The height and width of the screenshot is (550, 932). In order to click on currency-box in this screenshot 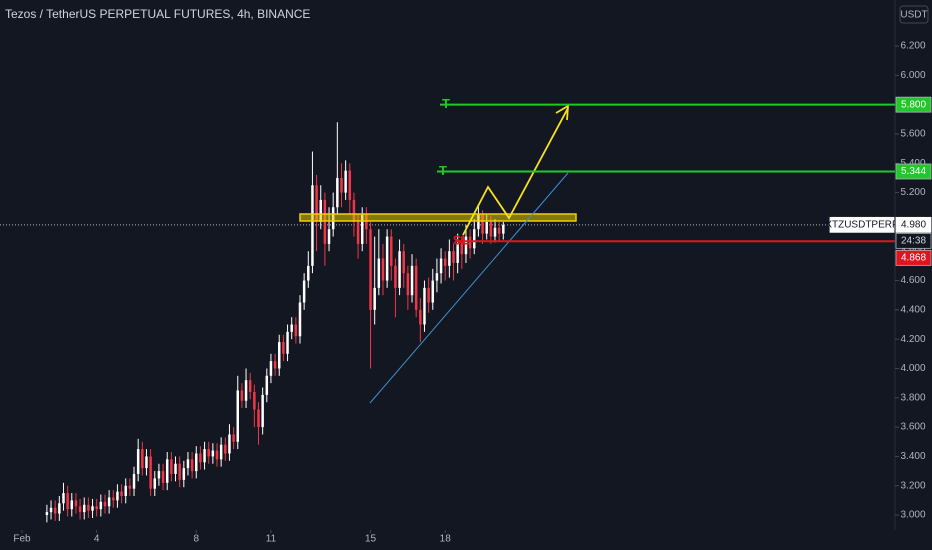, I will do `click(914, 14)`.